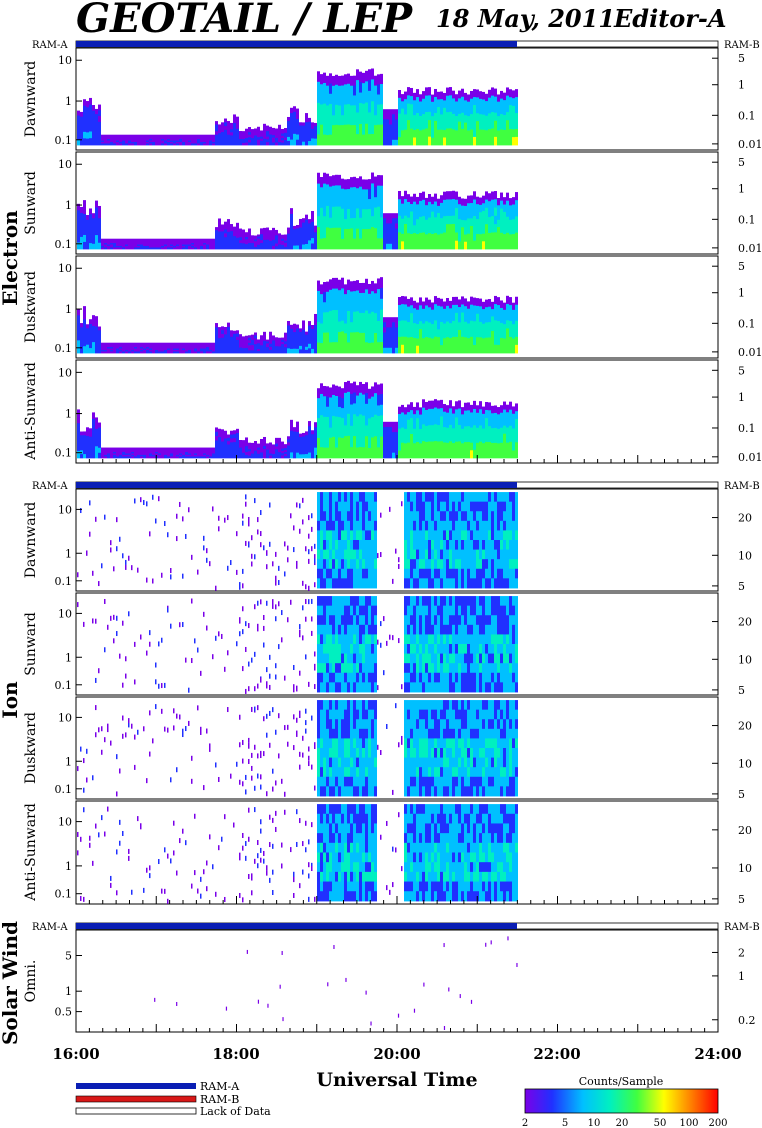 This screenshot has height=1128, width=762. I want to click on y2-tick-label: 0.1, so click(747, 428).